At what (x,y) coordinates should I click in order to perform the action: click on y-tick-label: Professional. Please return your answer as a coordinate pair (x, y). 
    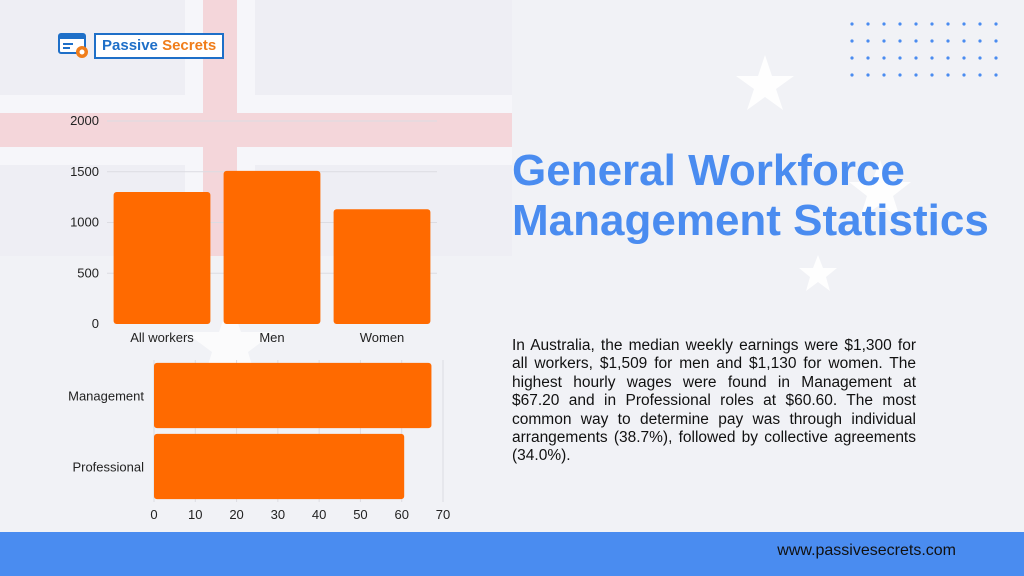
    Looking at the image, I should click on (108, 467).